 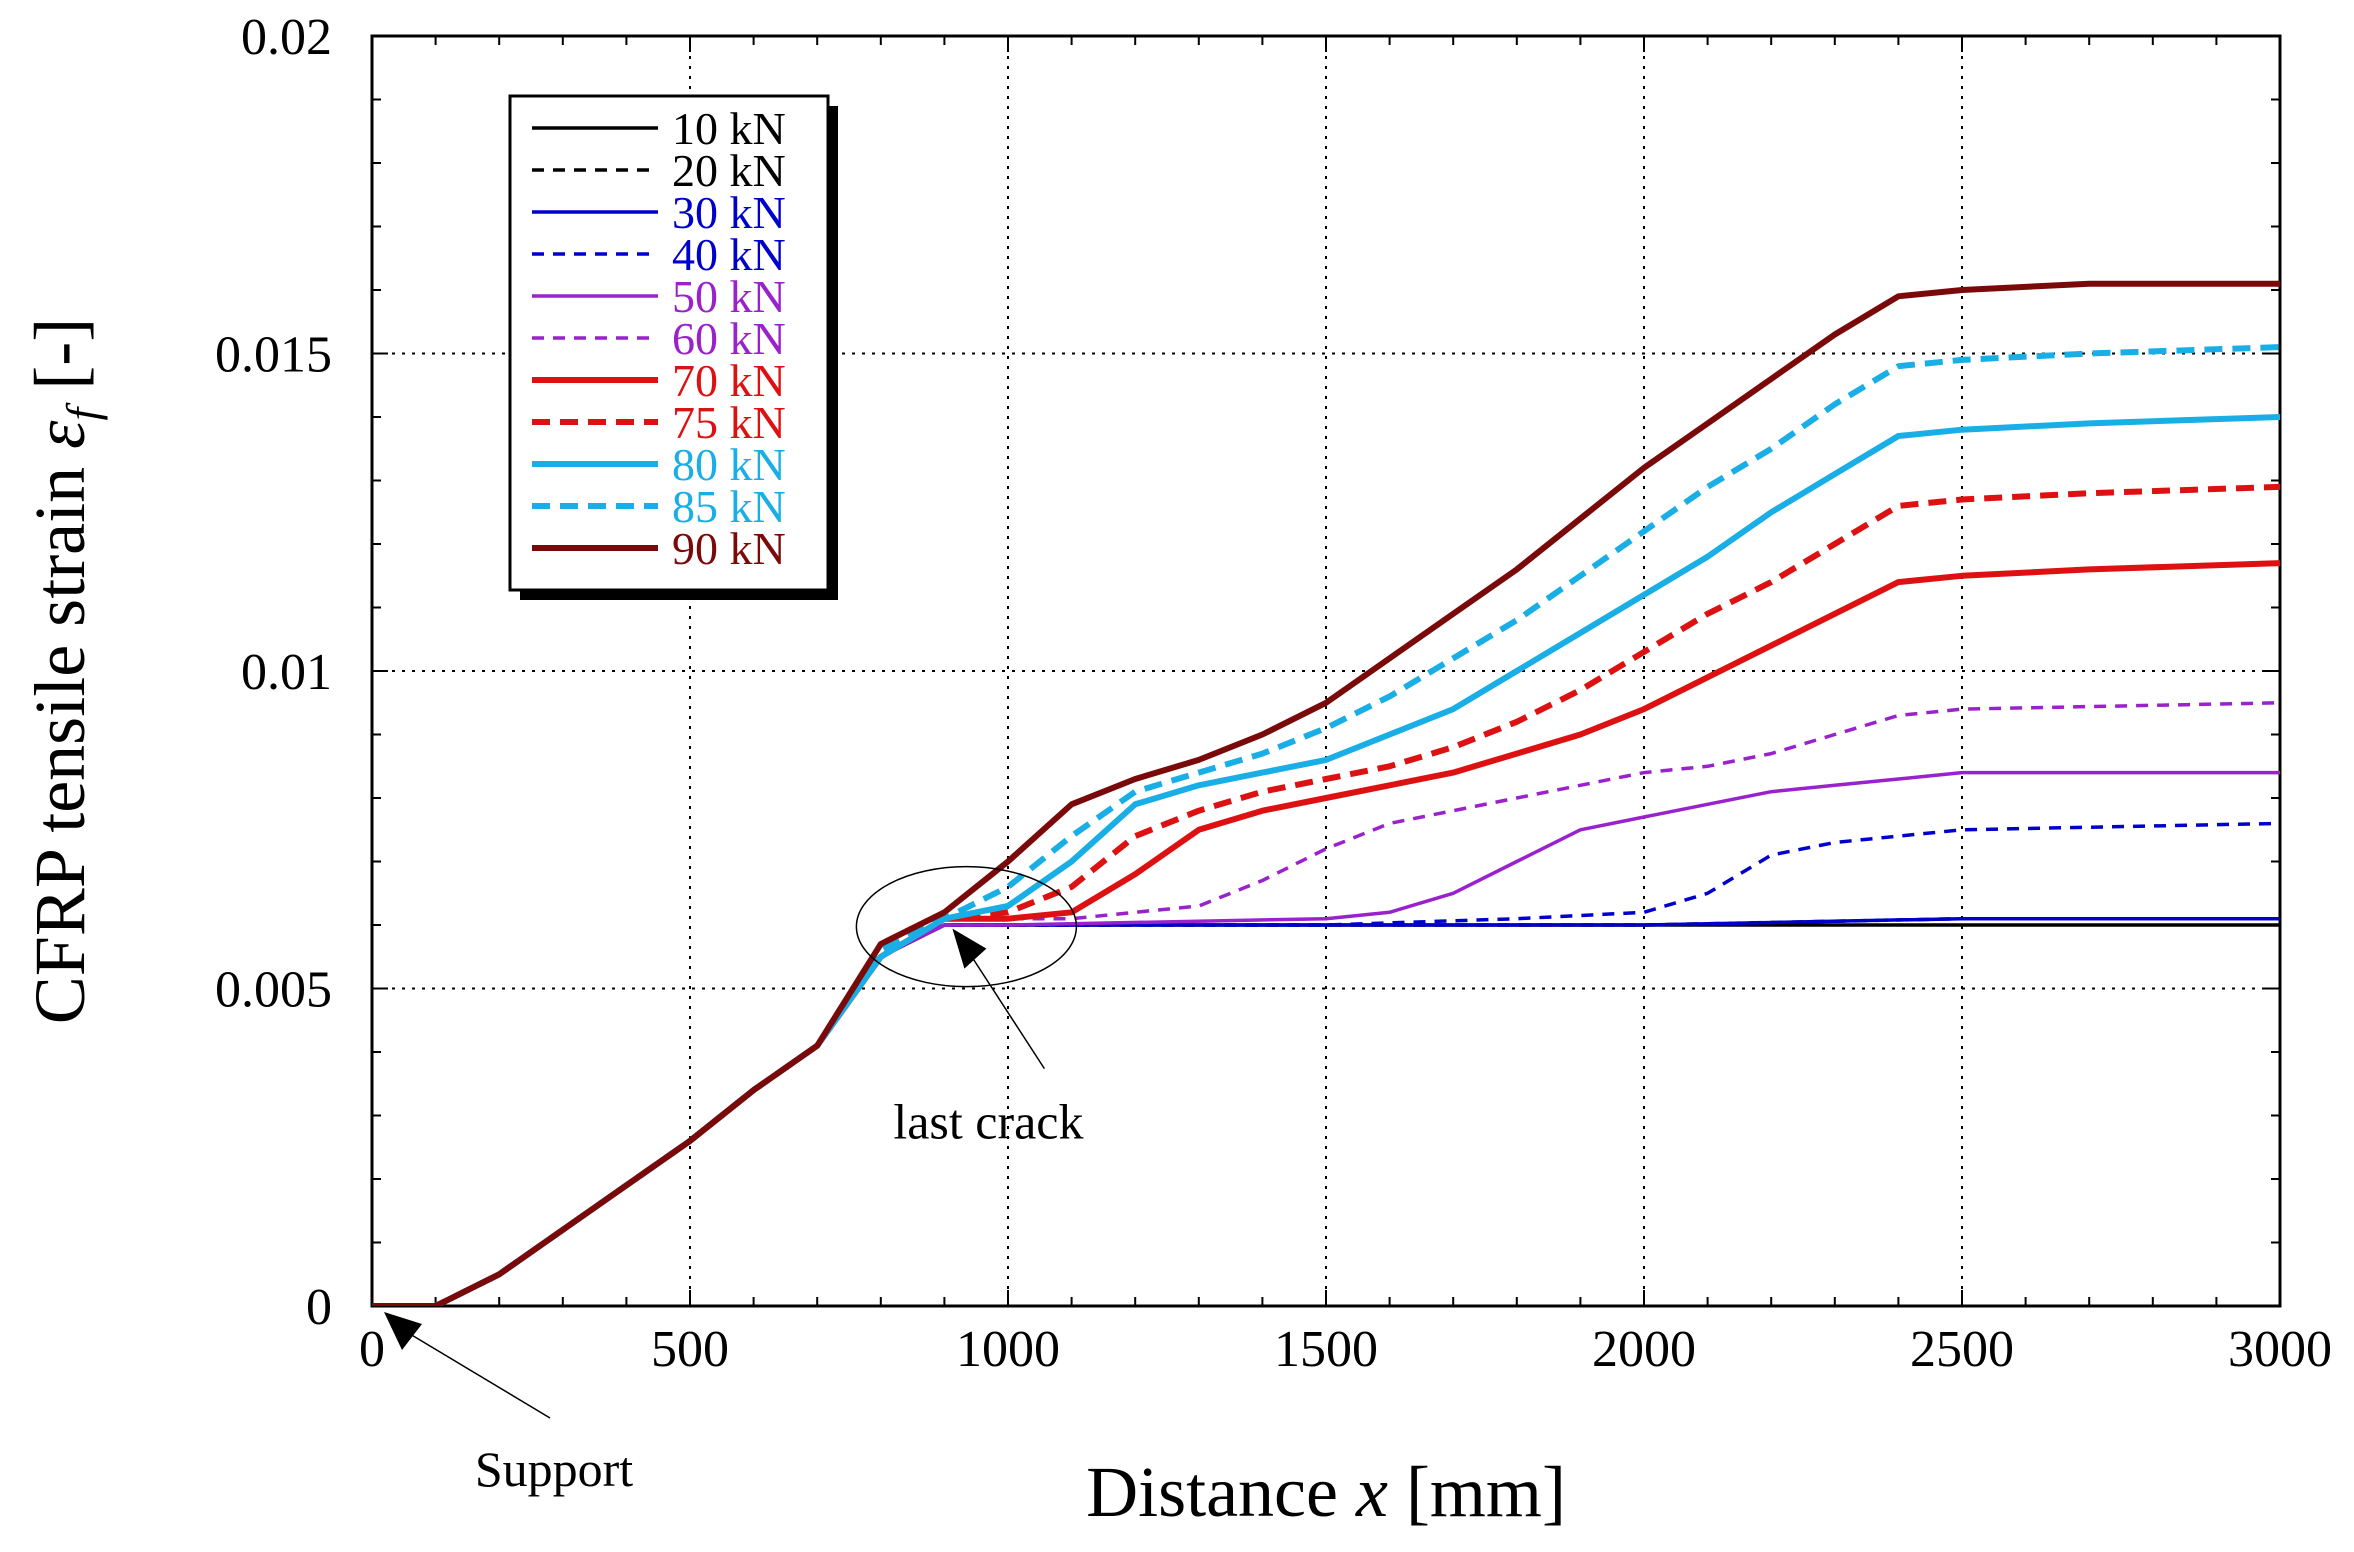 What do you see at coordinates (729, 422) in the screenshot?
I see `legend-label: 75 kN` at bounding box center [729, 422].